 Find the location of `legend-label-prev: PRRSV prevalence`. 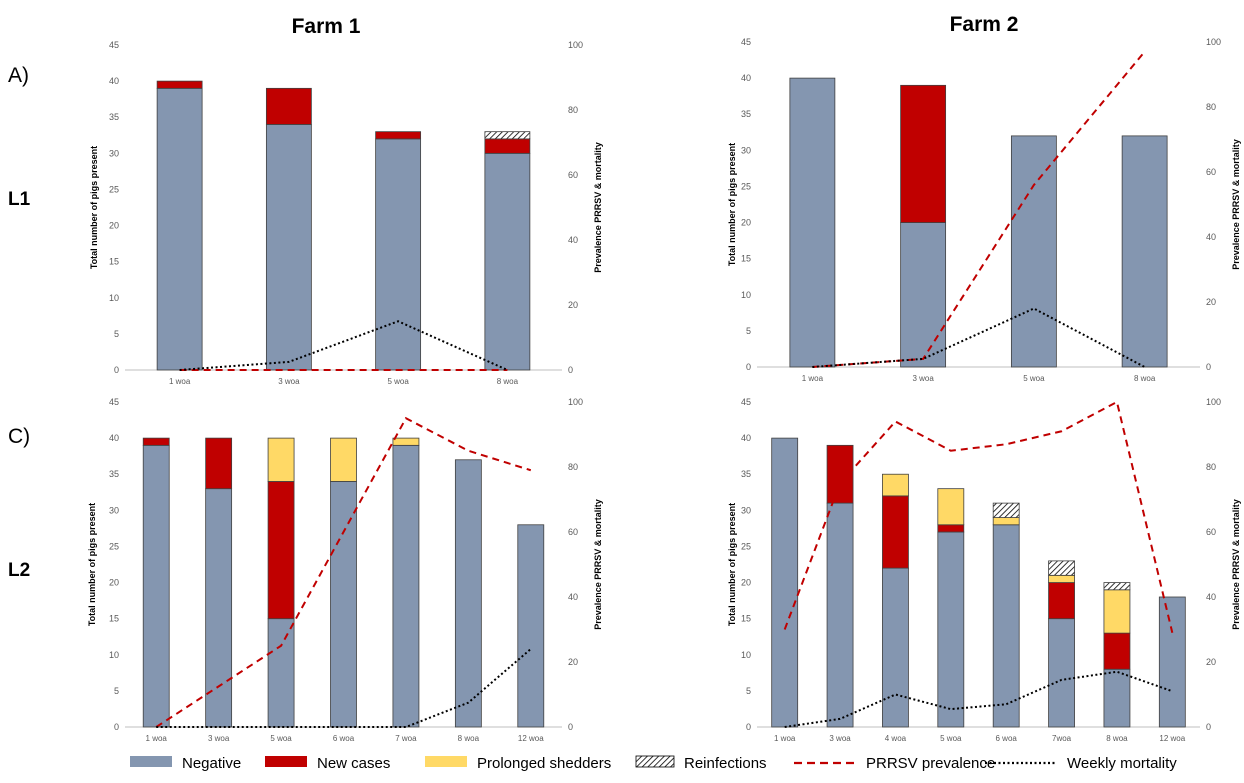

legend-label-prev: PRRSV prevalence is located at coordinates (930, 763).